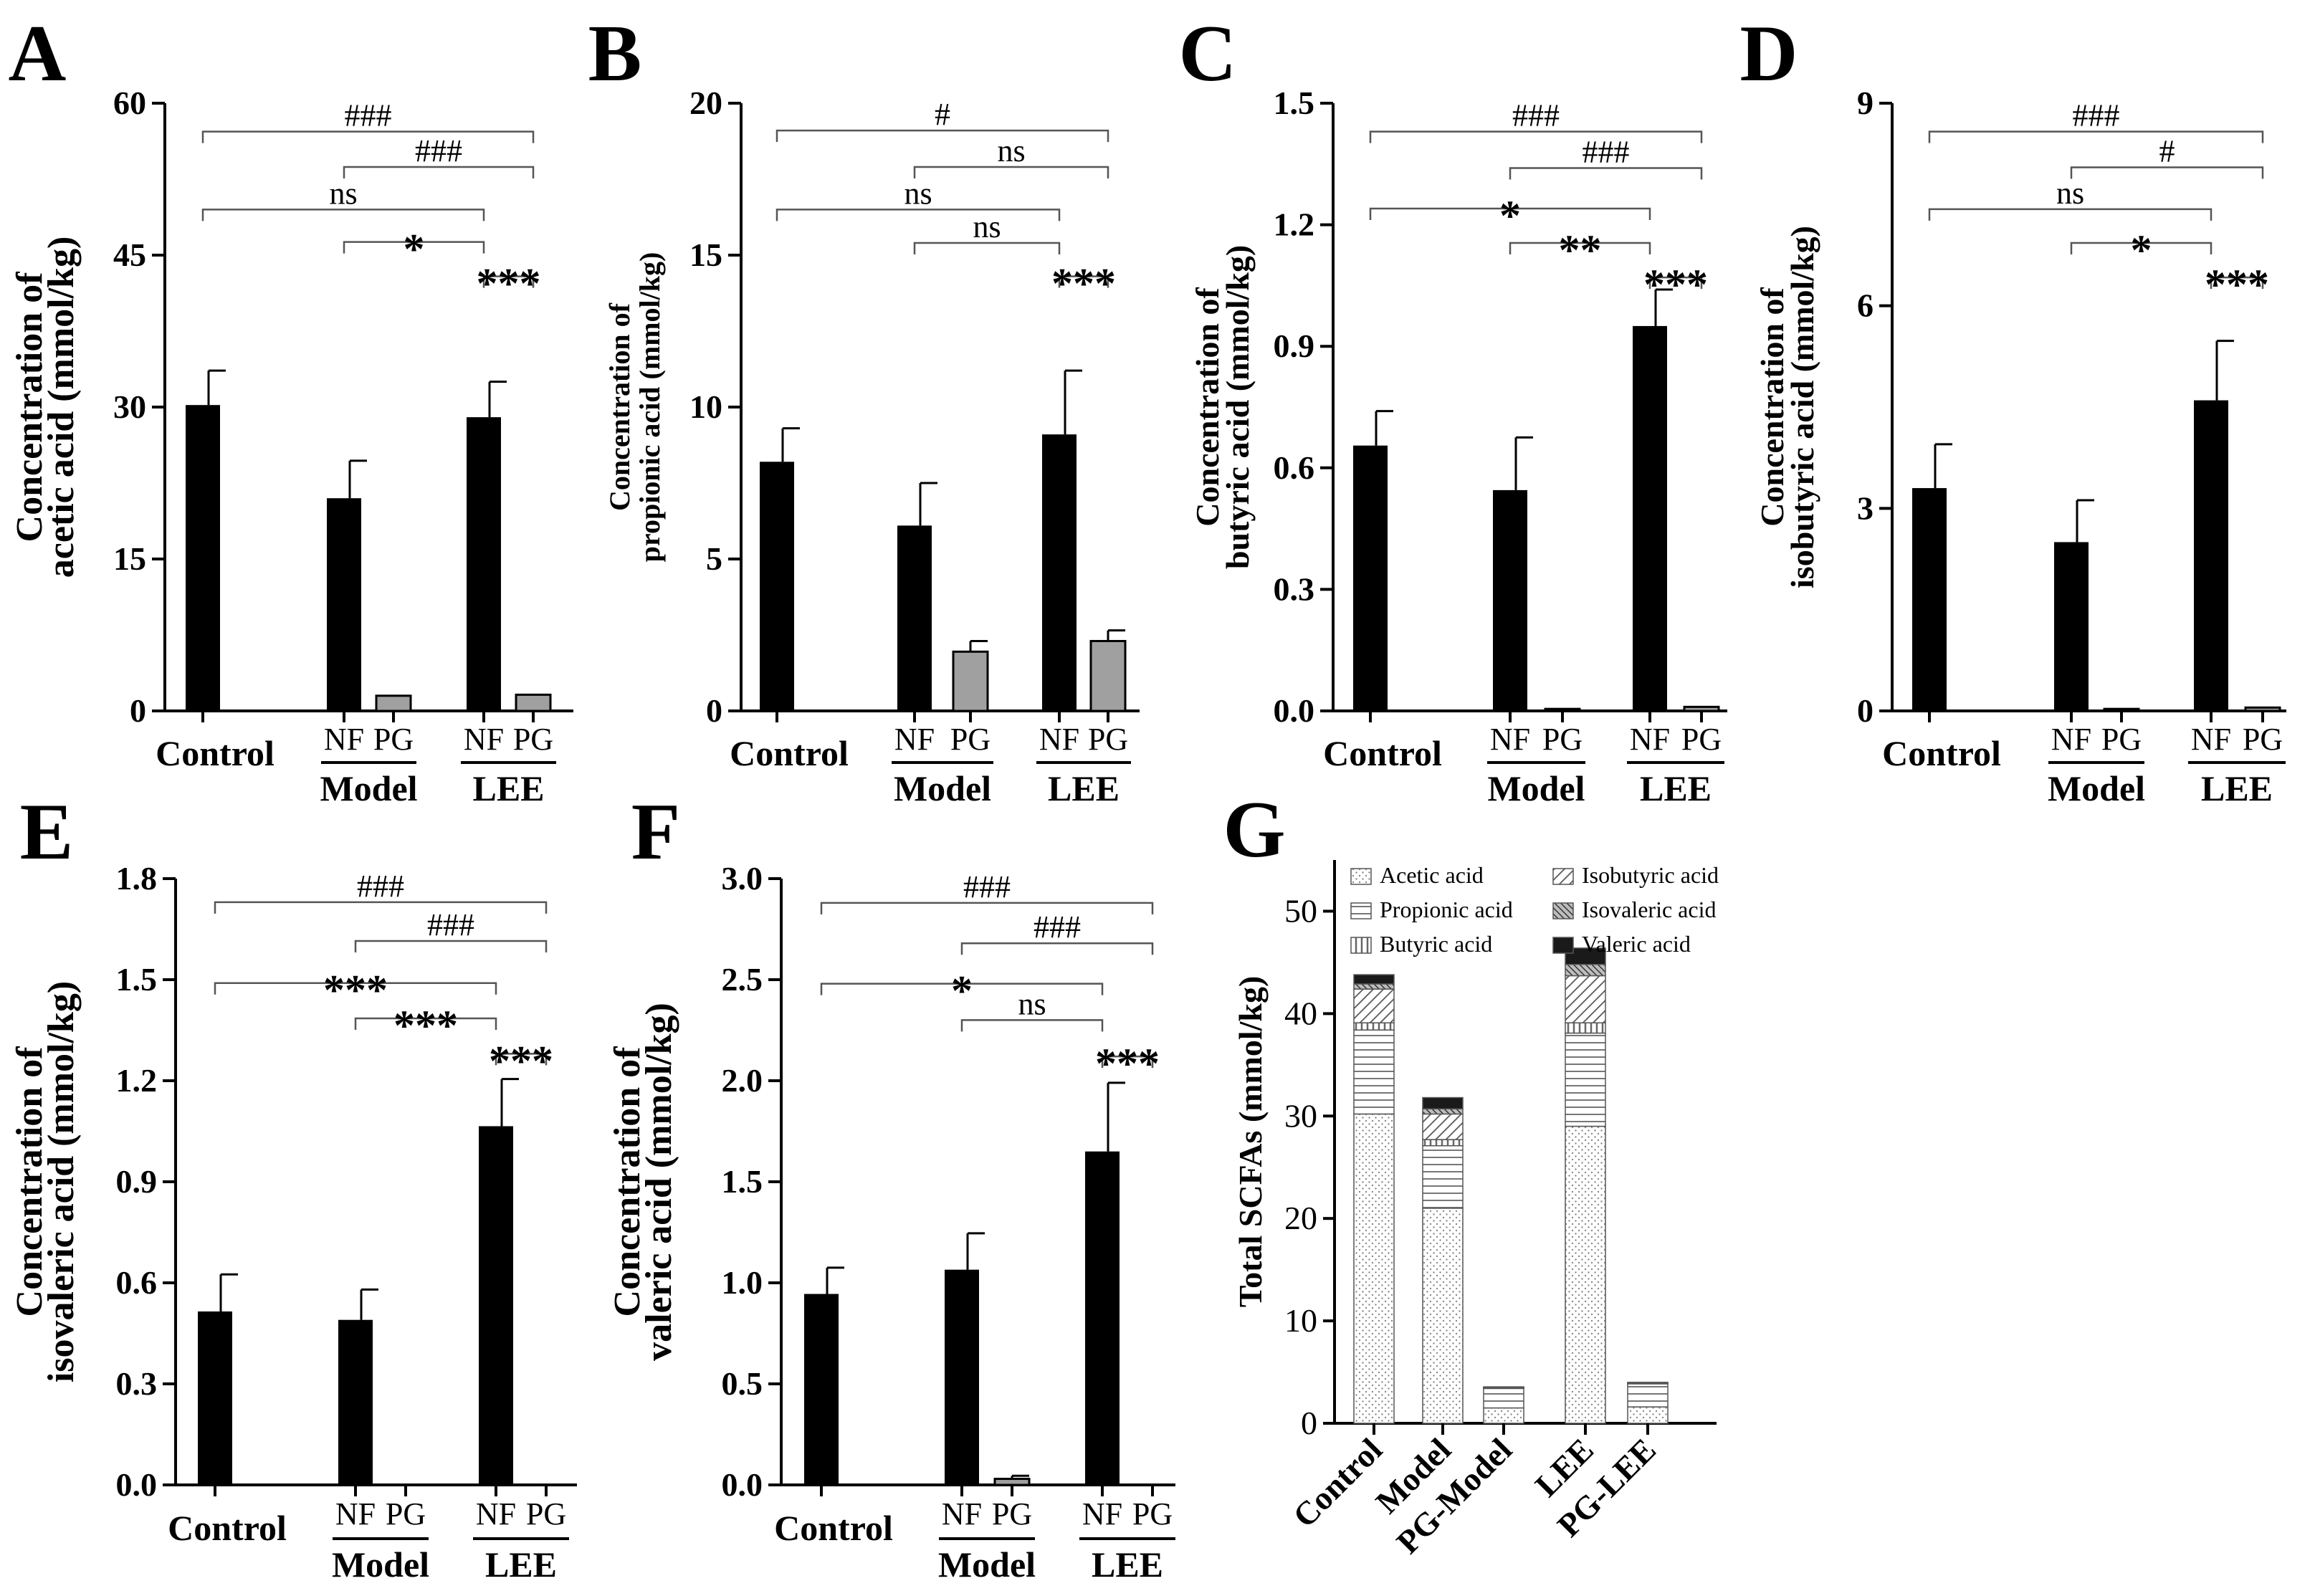  What do you see at coordinates (1300, 1115) in the screenshot?
I see `y-tick-label: 30` at bounding box center [1300, 1115].